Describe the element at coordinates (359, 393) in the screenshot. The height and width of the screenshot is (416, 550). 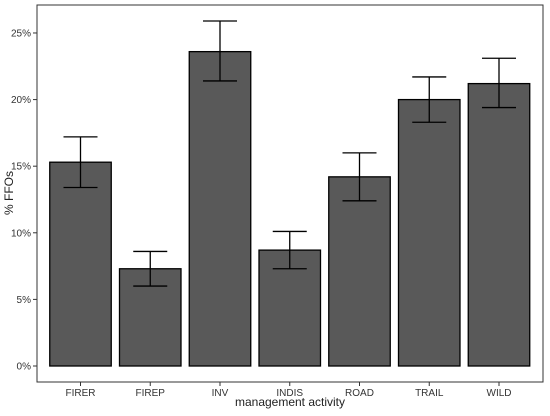
I see `x-tick-label: ROAD` at that location.